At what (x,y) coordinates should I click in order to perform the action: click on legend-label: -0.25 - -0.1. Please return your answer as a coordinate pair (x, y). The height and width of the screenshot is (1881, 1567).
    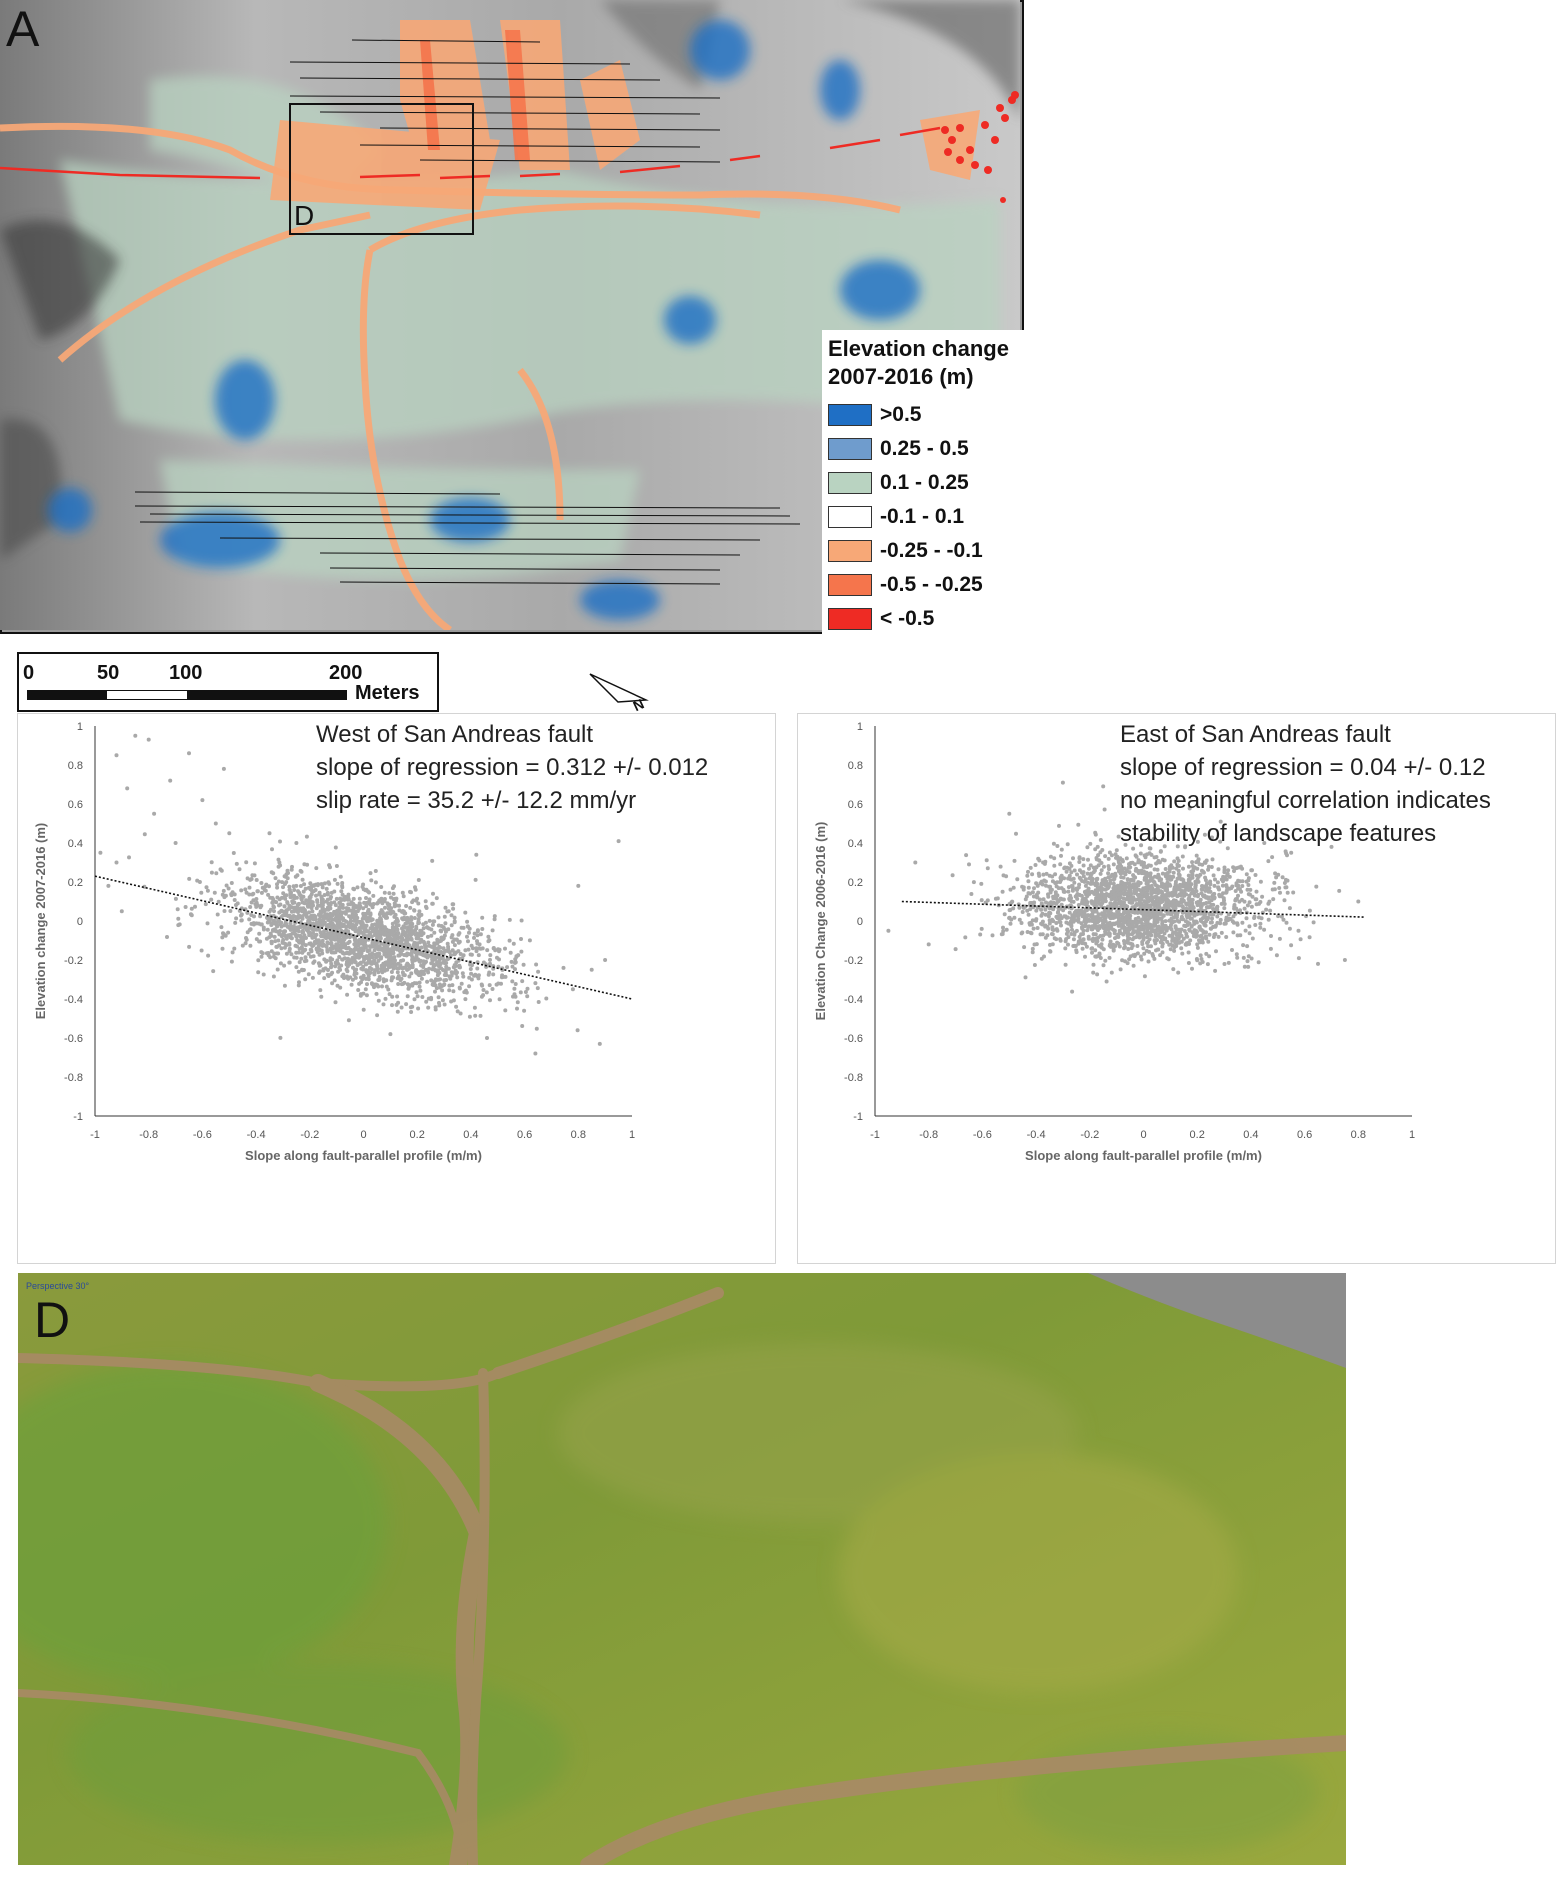
    Looking at the image, I should click on (931, 550).